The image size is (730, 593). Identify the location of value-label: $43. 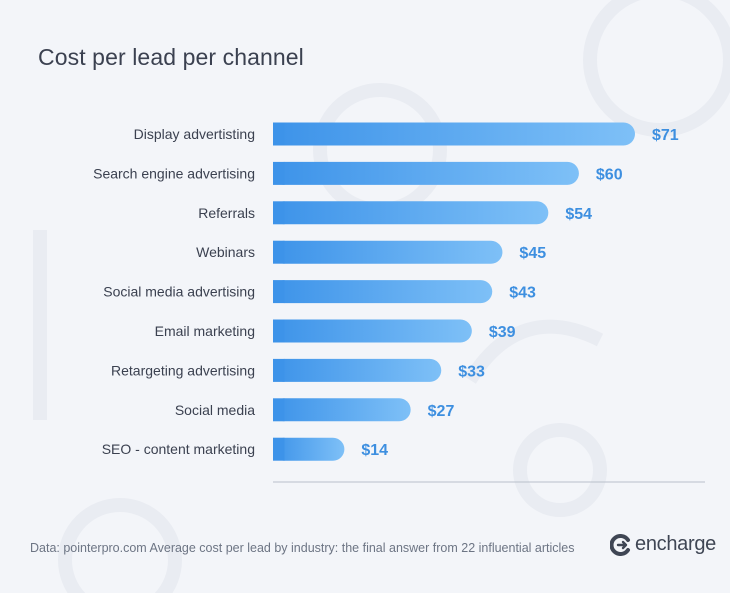
(522, 293).